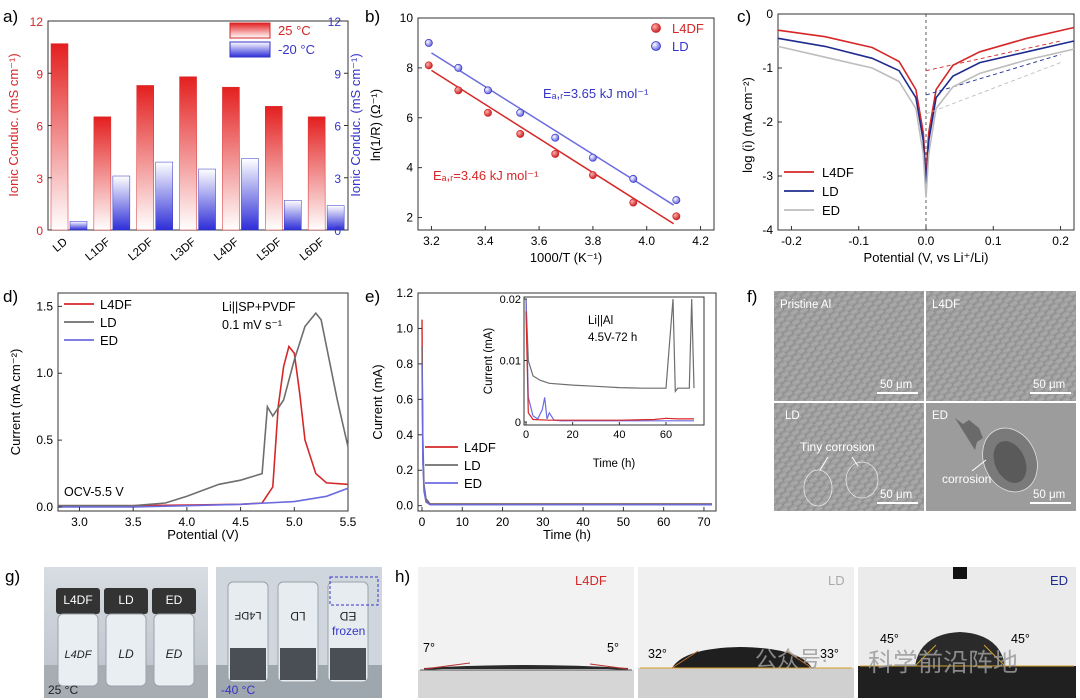 This screenshot has height=700, width=1080. I want to click on panel-d-xlabel: Potential (V), so click(203, 534).